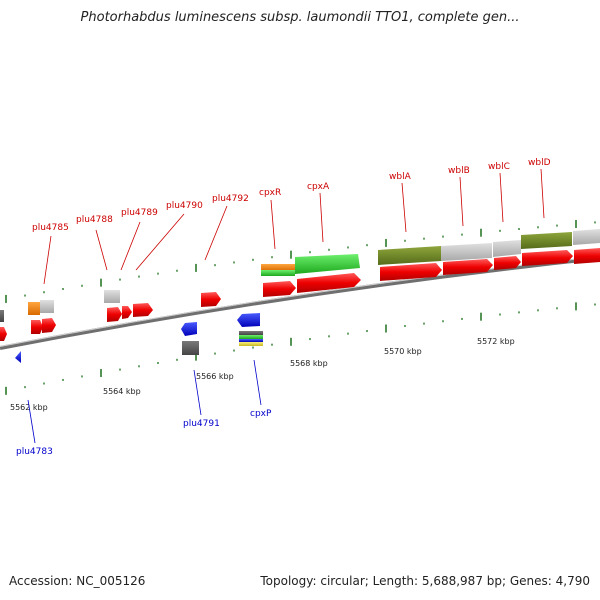 The height and width of the screenshot is (600, 600). What do you see at coordinates (318, 187) in the screenshot?
I see `gene-label: cpxA` at bounding box center [318, 187].